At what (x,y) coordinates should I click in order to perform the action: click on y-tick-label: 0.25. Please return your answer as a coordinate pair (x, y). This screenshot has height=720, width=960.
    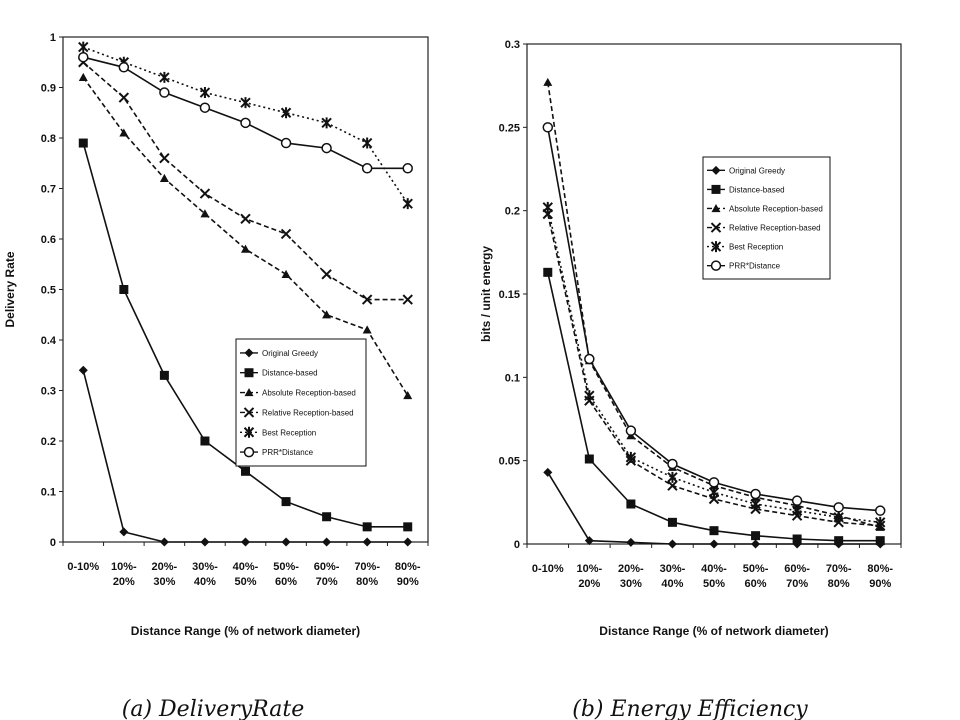
    Looking at the image, I should click on (509, 128).